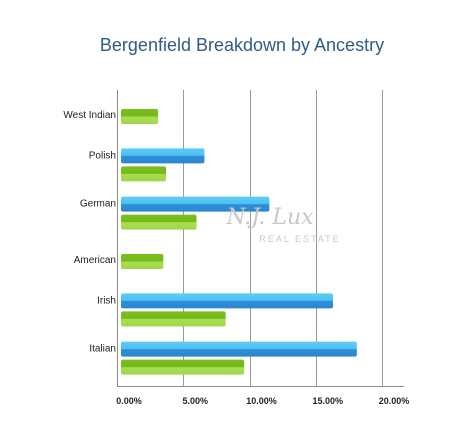 The height and width of the screenshot is (442, 476). I want to click on watermark: N.J. Lux REAL ESTATE, so click(282, 224).